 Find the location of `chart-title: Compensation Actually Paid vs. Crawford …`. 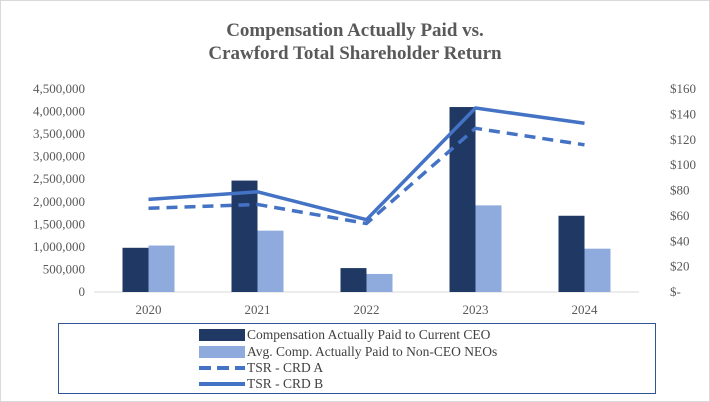

chart-title: Compensation Actually Paid vs. Crawford … is located at coordinates (355, 42).